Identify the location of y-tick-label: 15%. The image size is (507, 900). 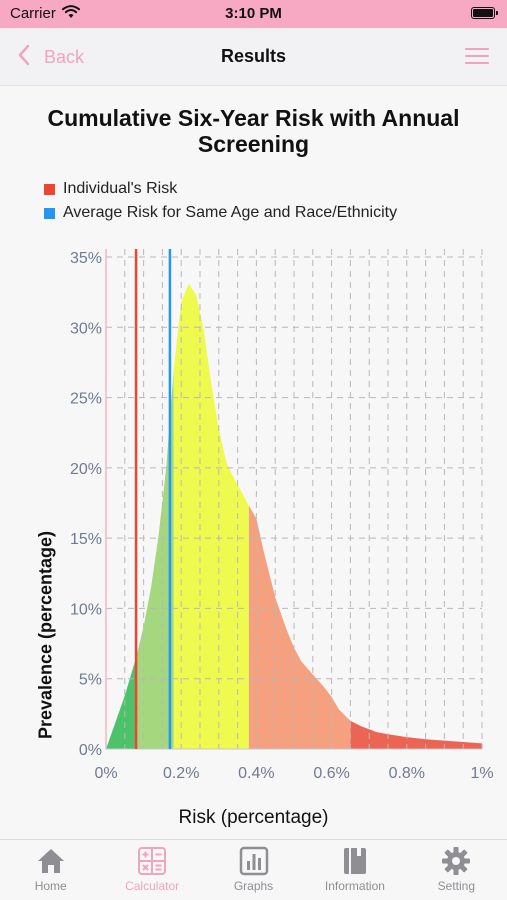
(86, 539).